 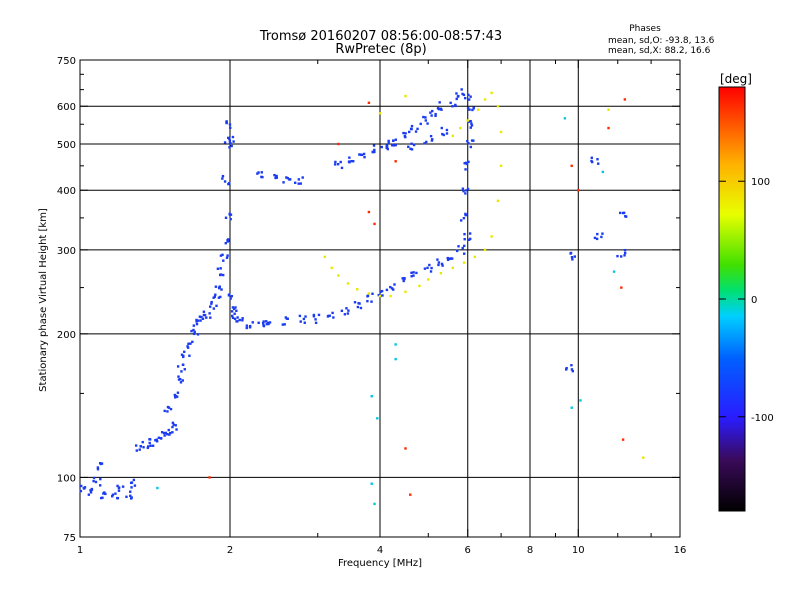 I want to click on y-tick-label: 500, so click(x=66, y=145).